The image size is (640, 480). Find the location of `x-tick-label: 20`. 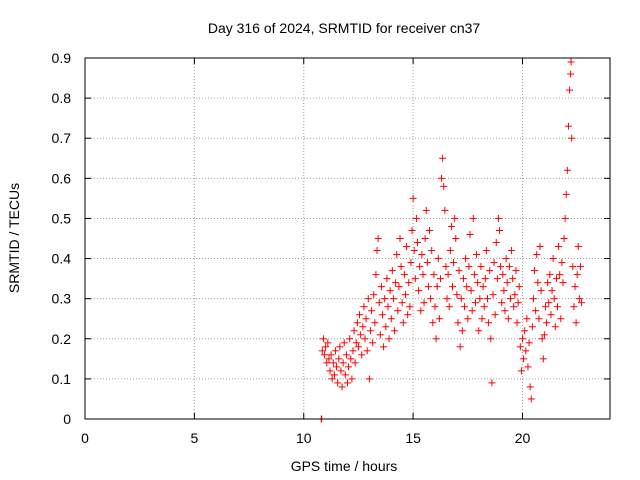

x-tick-label: 20 is located at coordinates (523, 438).